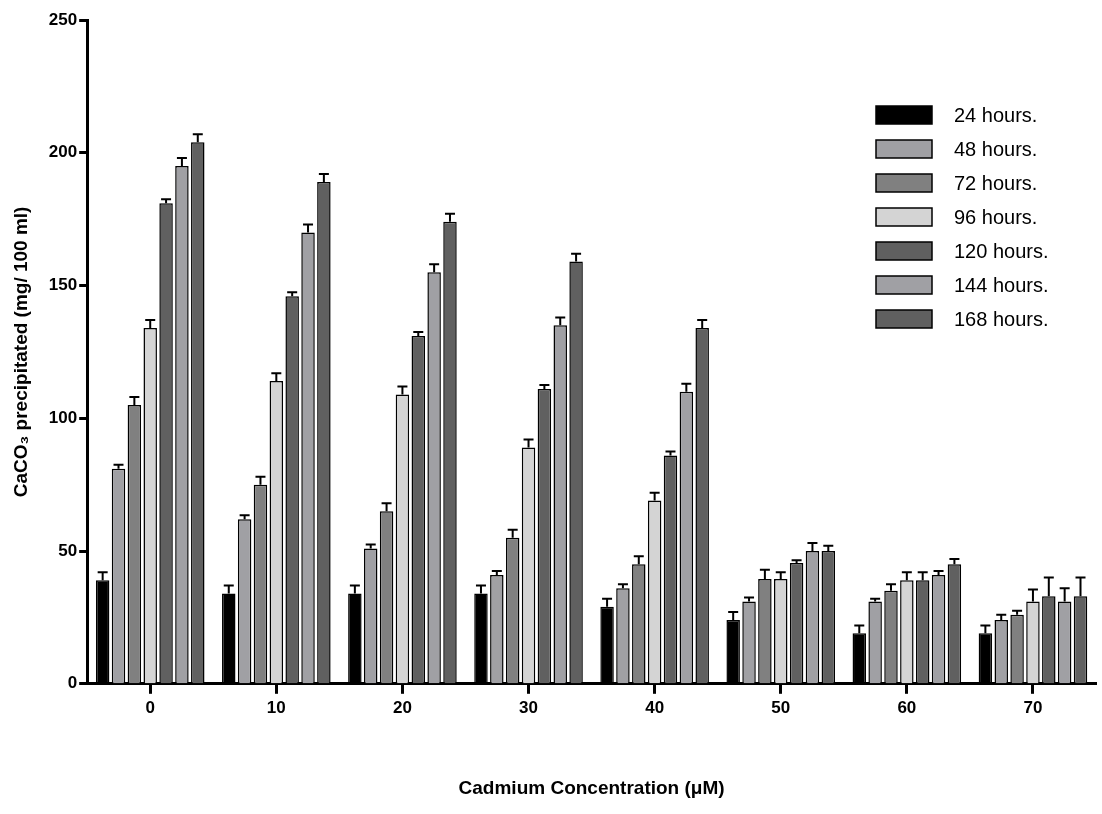 Image resolution: width=1102 pixels, height=814 pixels. I want to click on y-tick-label: 150, so click(63, 285).